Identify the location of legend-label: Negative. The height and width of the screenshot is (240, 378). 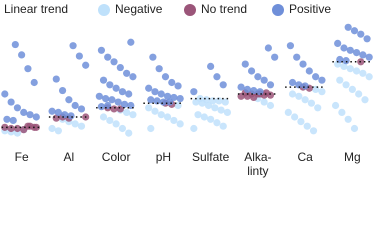
(139, 9).